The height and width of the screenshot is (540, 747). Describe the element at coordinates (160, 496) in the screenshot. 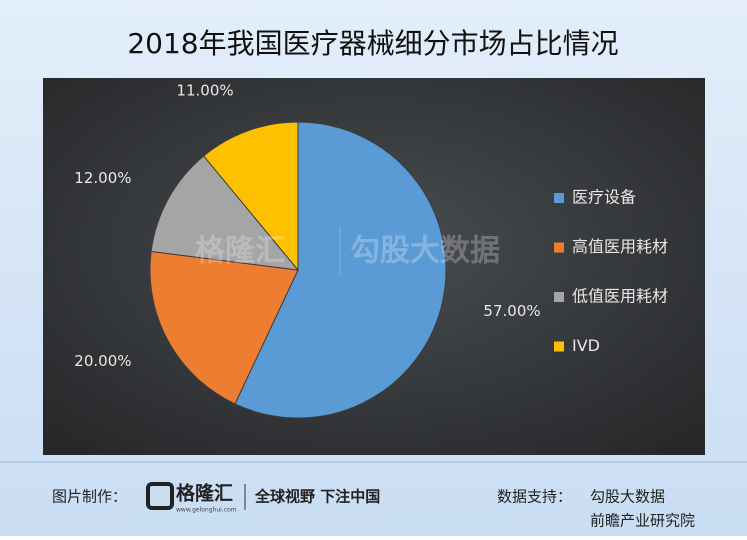

I see `brand-logo` at that location.